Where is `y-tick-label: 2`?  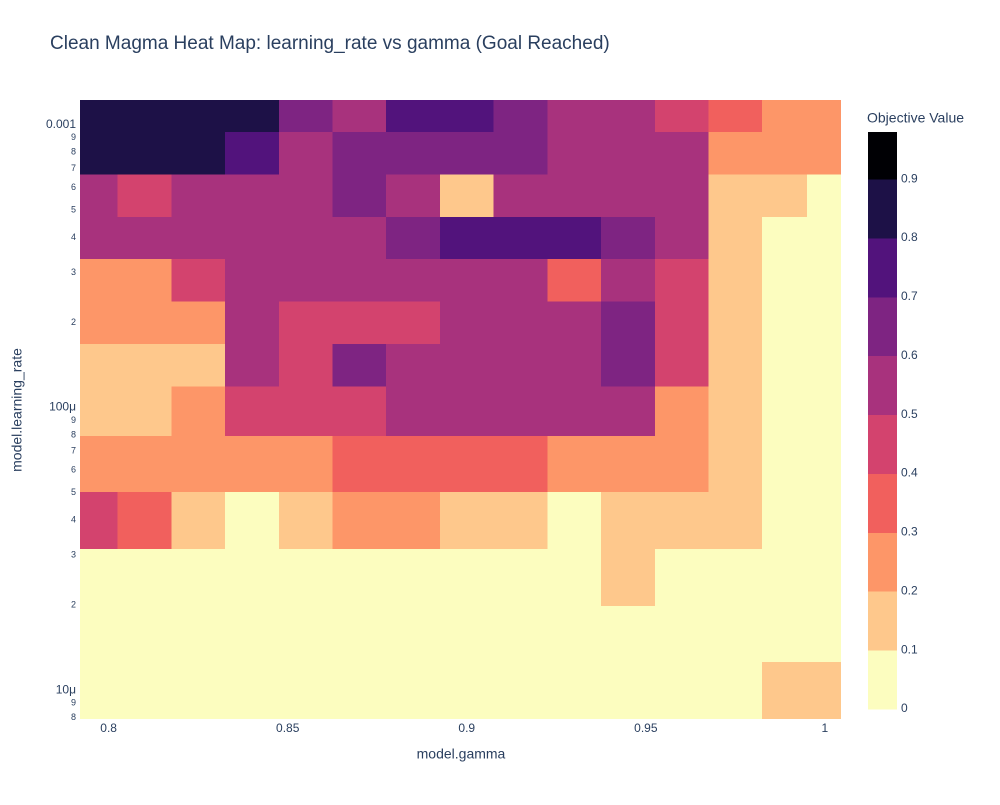 y-tick-label: 2 is located at coordinates (73, 322).